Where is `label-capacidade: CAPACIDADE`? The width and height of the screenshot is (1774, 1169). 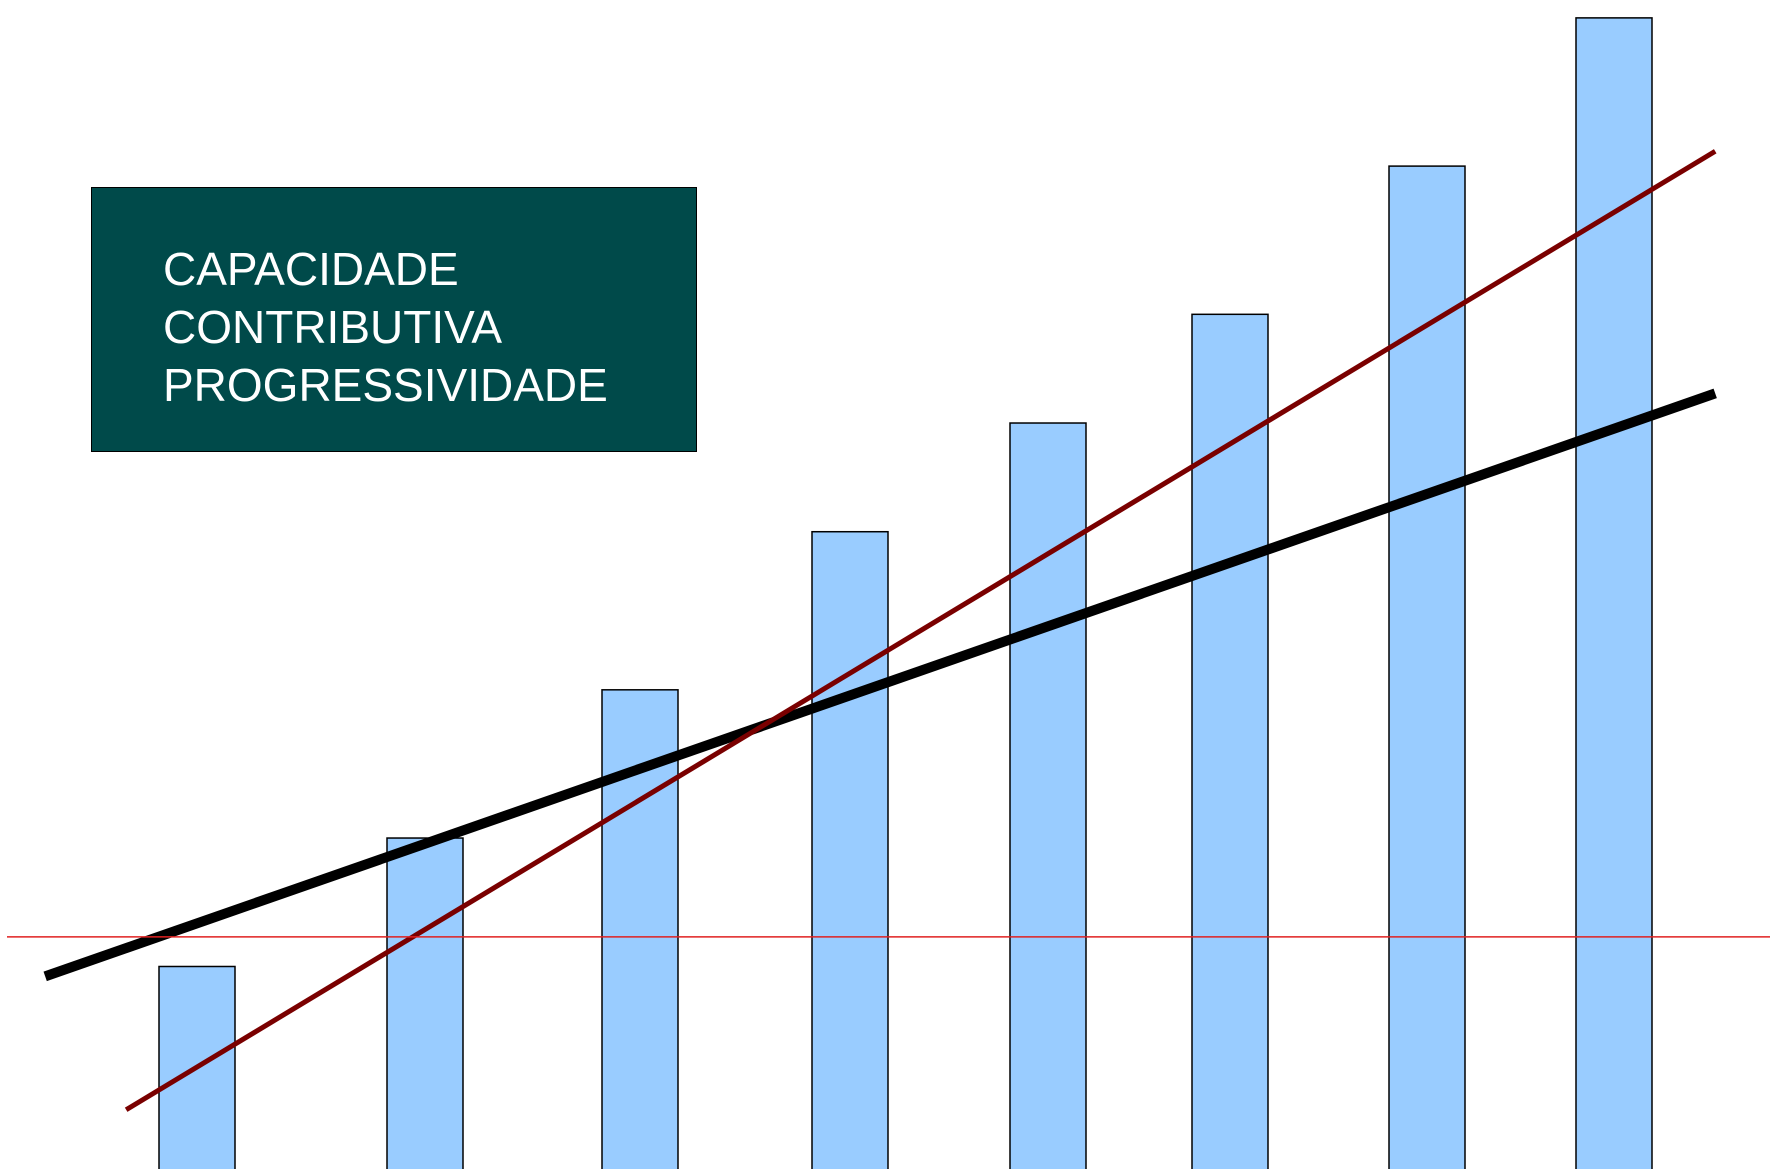 label-capacidade: CAPACIDADE is located at coordinates (311, 269).